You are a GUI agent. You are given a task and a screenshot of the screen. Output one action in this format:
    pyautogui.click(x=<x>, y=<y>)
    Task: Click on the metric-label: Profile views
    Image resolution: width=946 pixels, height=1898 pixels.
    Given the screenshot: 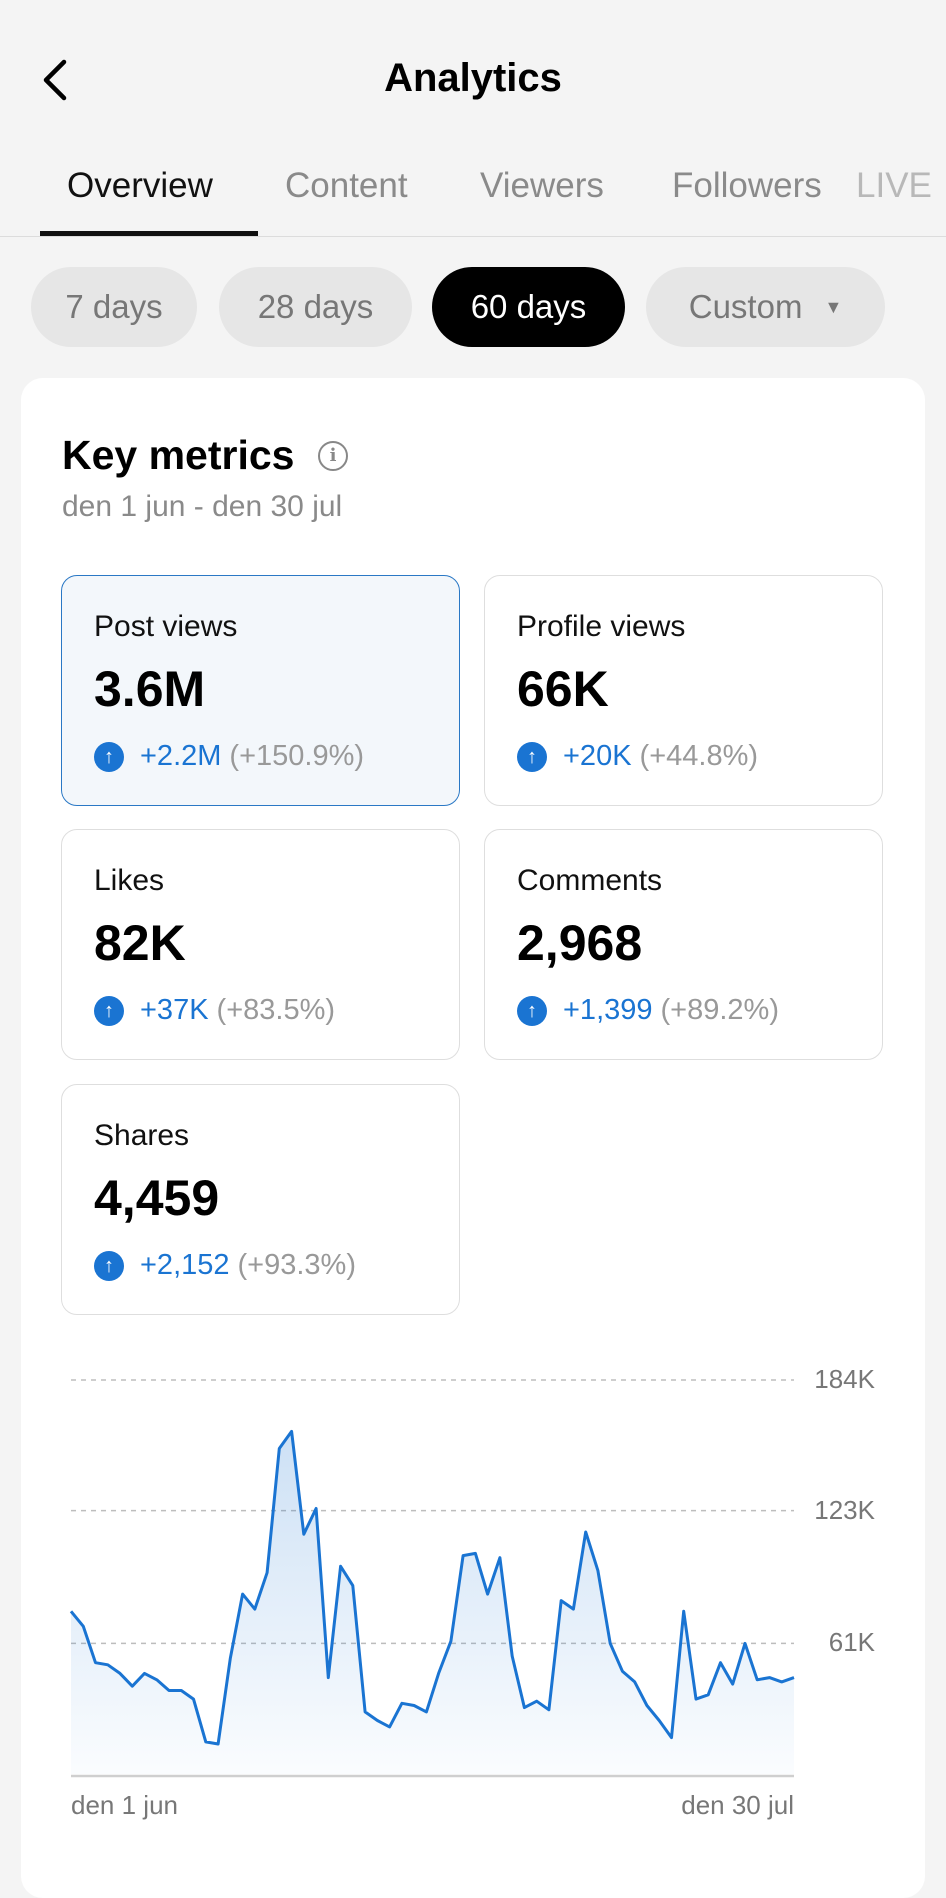 What is the action you would take?
    pyautogui.click(x=601, y=626)
    